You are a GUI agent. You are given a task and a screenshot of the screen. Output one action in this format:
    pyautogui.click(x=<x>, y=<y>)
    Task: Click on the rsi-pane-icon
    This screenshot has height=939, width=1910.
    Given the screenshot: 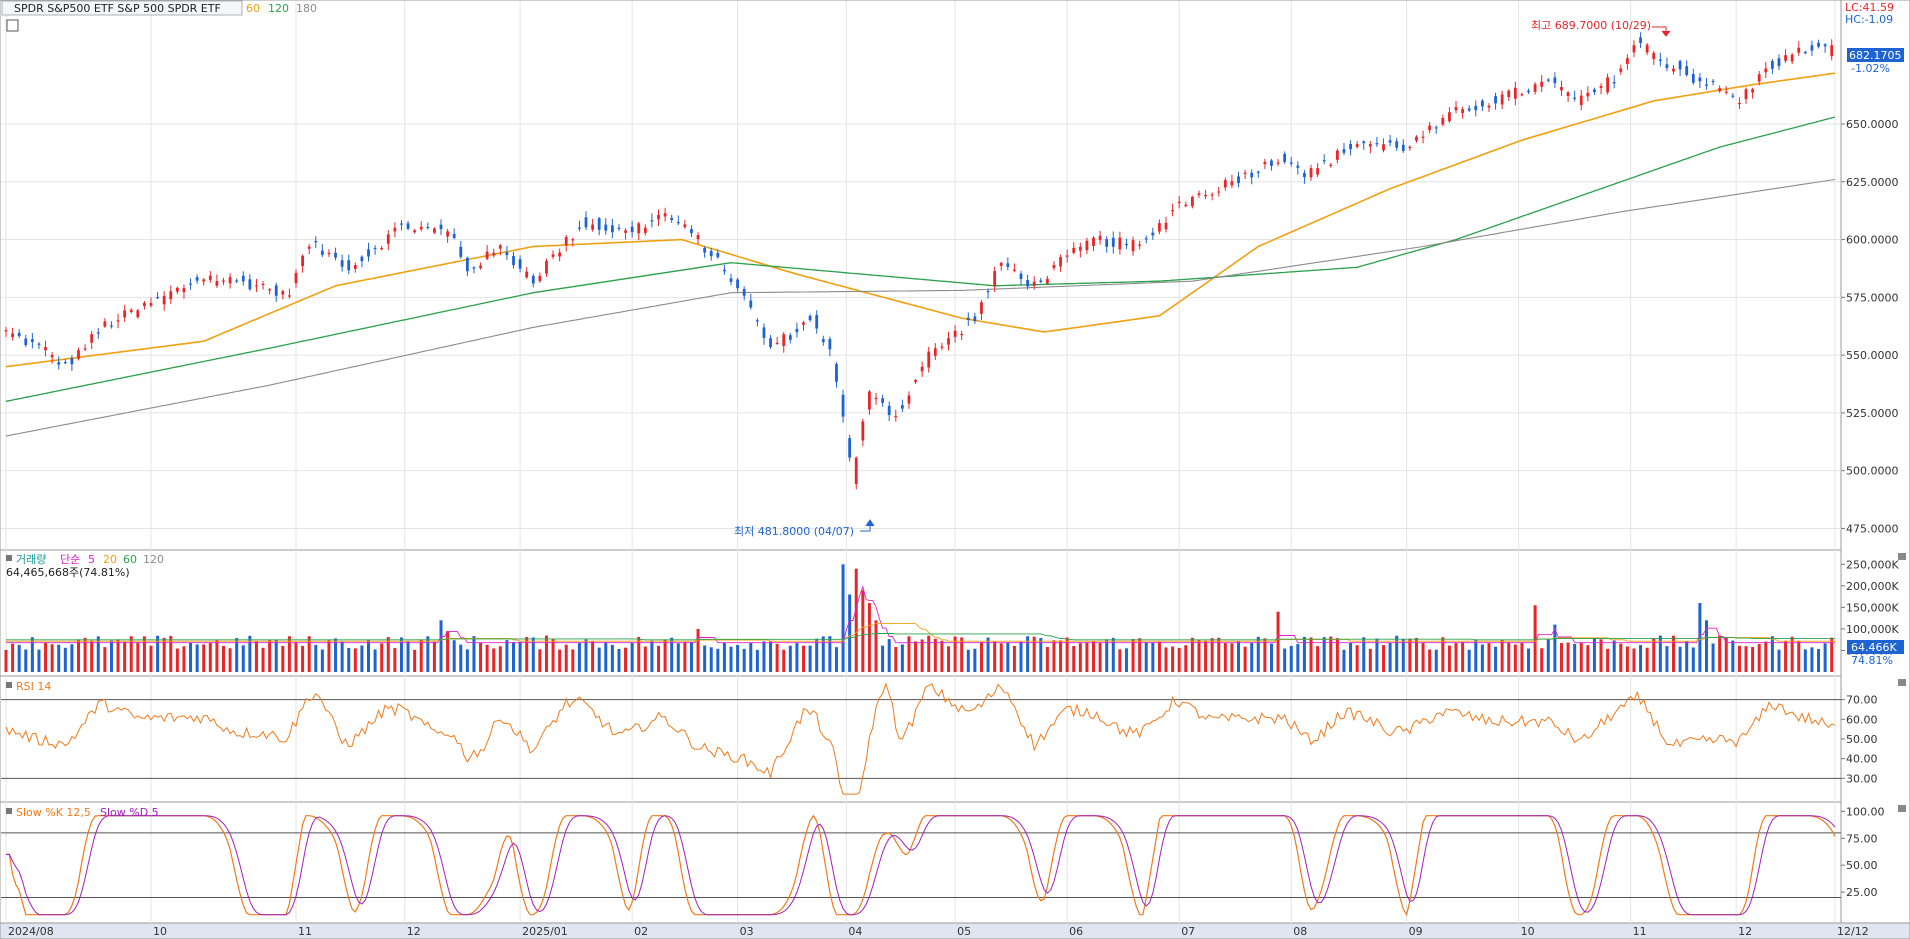 What is the action you would take?
    pyautogui.click(x=9, y=685)
    